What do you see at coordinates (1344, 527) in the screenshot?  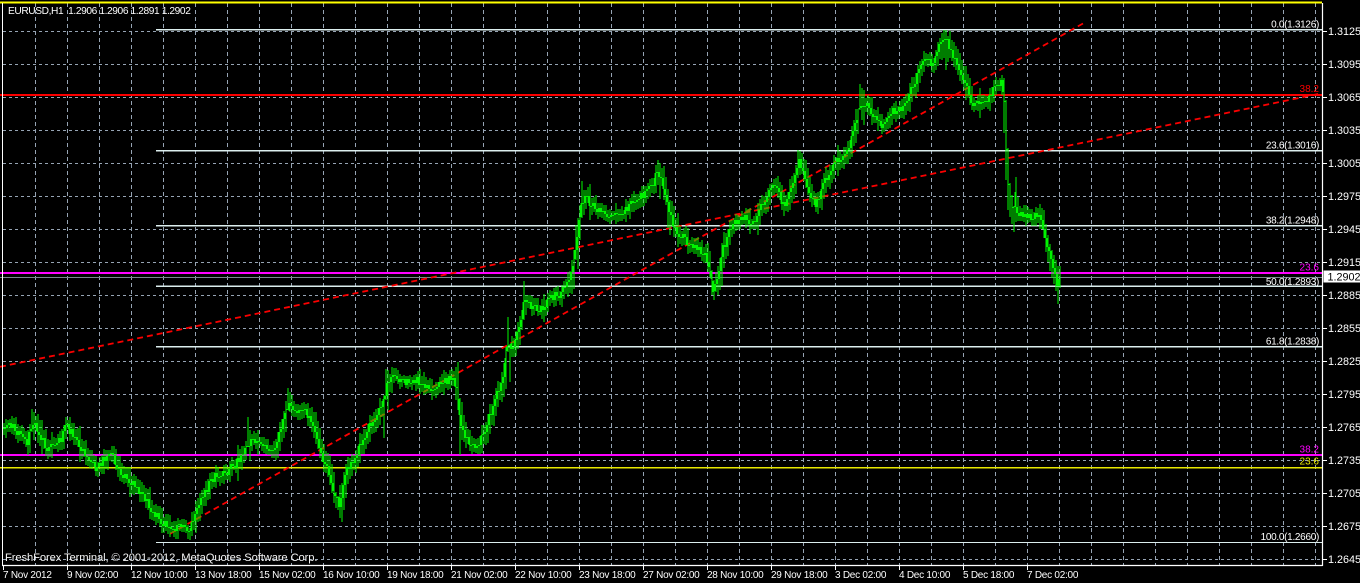 I see `svg-text: 1.2675` at bounding box center [1344, 527].